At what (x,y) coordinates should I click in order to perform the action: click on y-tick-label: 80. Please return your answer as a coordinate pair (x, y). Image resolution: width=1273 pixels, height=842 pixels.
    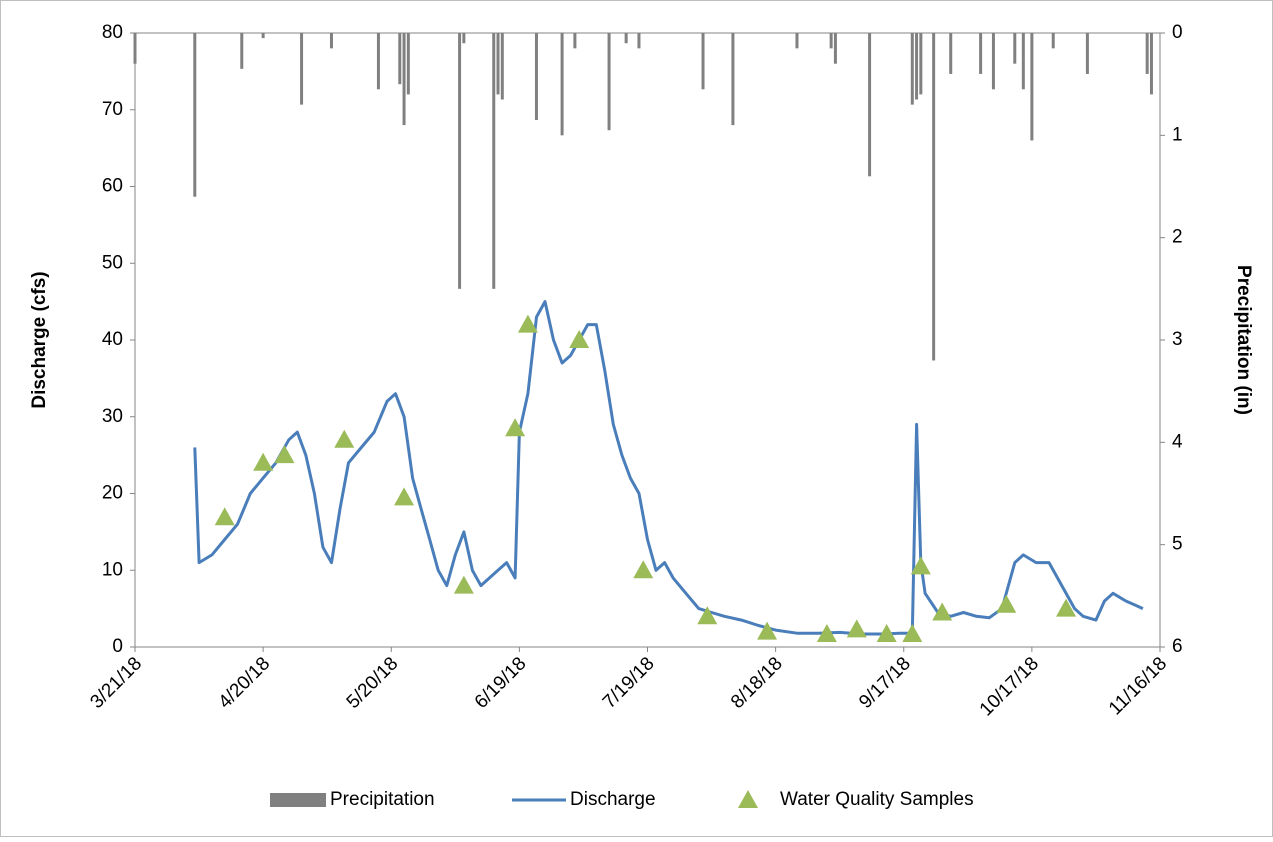
    Looking at the image, I should click on (112, 32).